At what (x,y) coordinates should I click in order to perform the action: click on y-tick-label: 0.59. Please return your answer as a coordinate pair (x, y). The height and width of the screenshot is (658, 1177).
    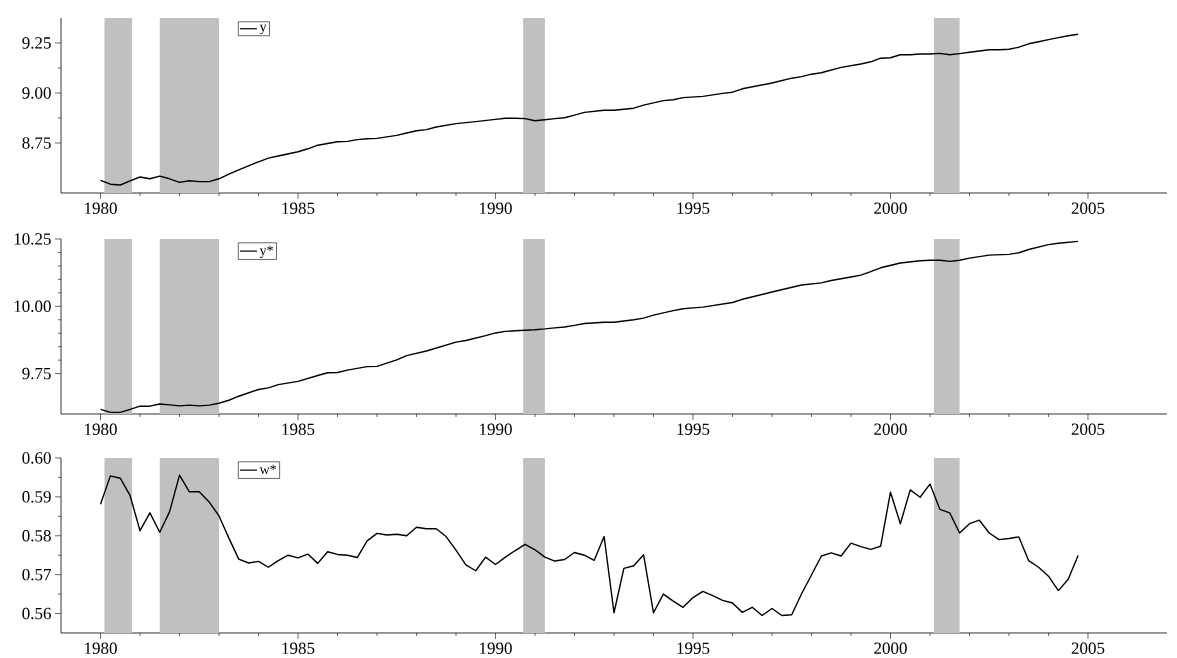
    Looking at the image, I should click on (36, 497).